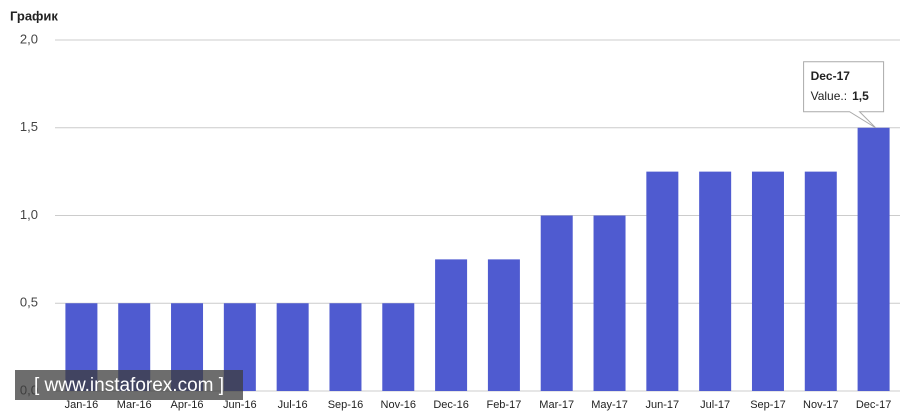  What do you see at coordinates (829, 96) in the screenshot?
I see `tooltip-label: Value.:` at bounding box center [829, 96].